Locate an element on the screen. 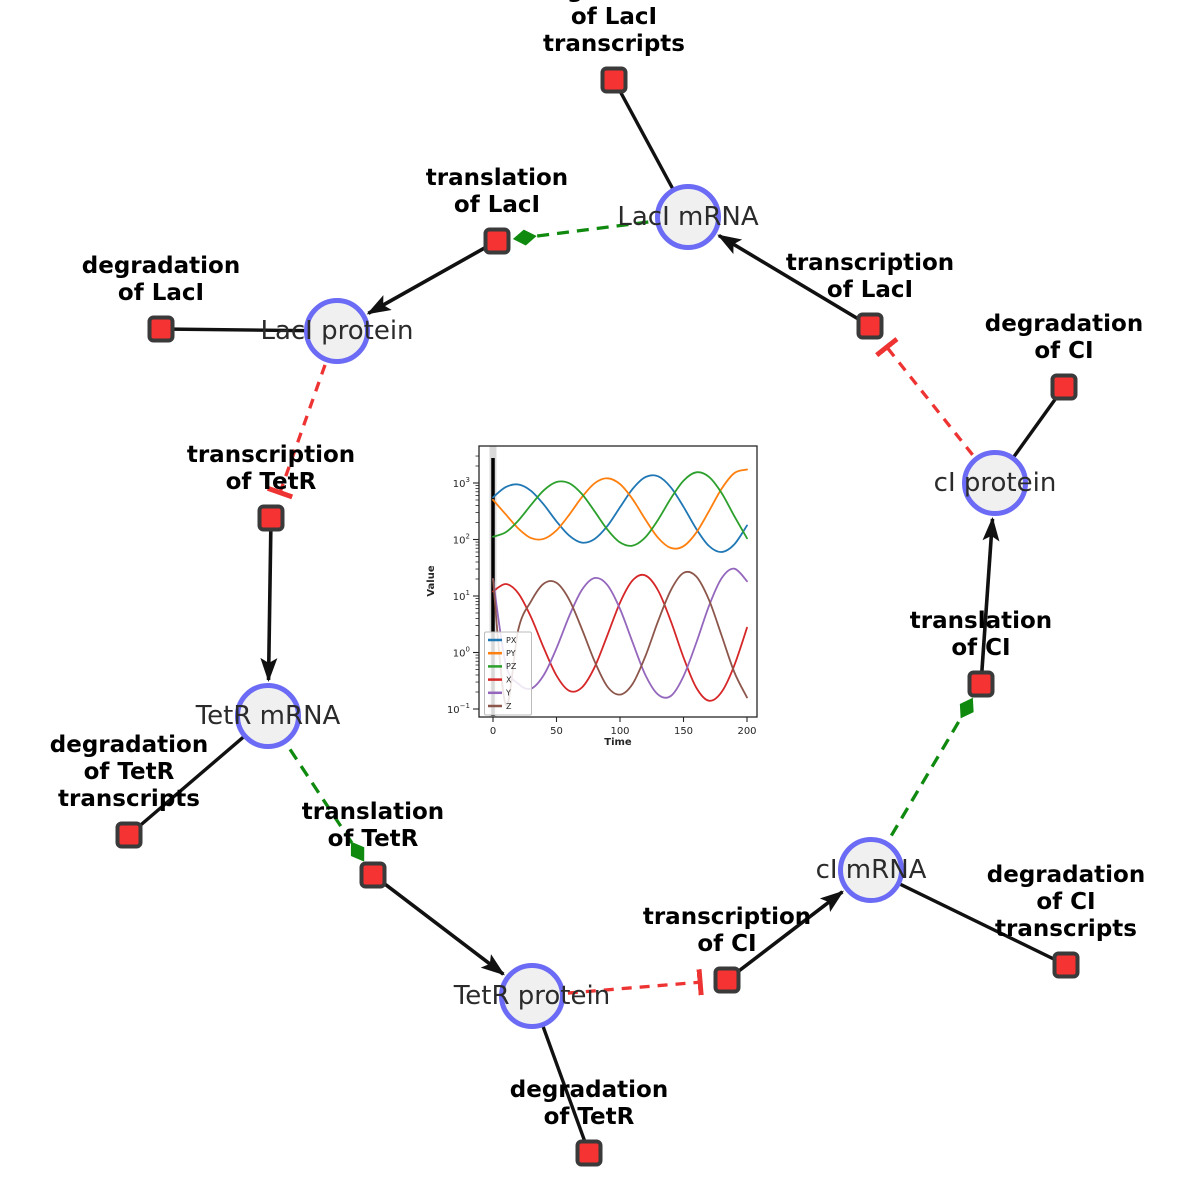 This screenshot has height=1200, width=1189. chart-ytick-label: 10³ is located at coordinates (461, 483).